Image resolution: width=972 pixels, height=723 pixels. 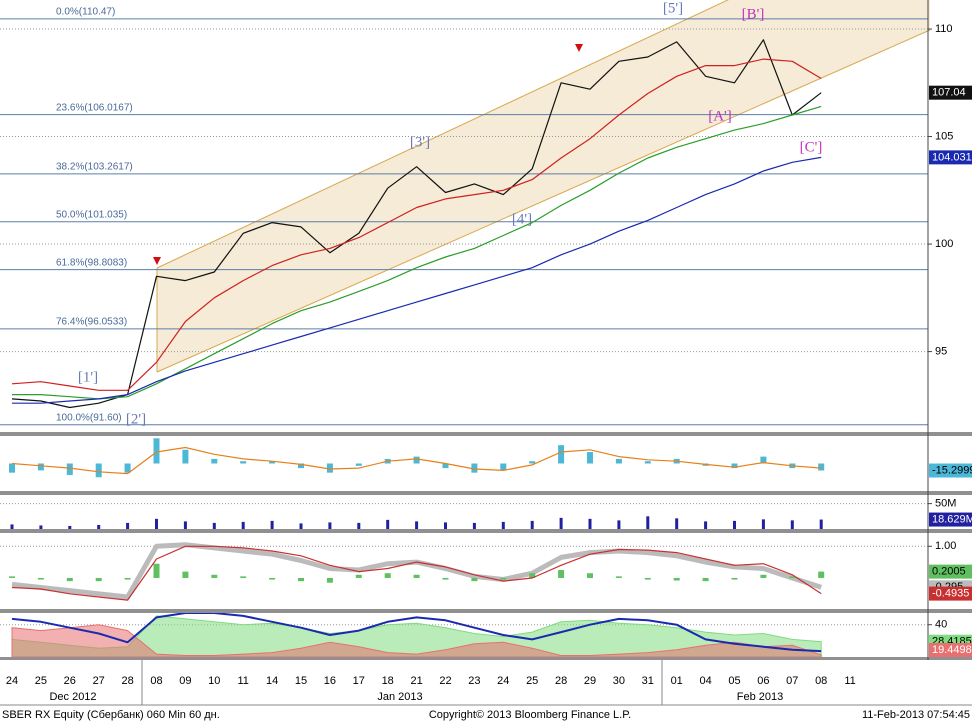 I want to click on y-tick-label: 95, so click(x=941, y=351).